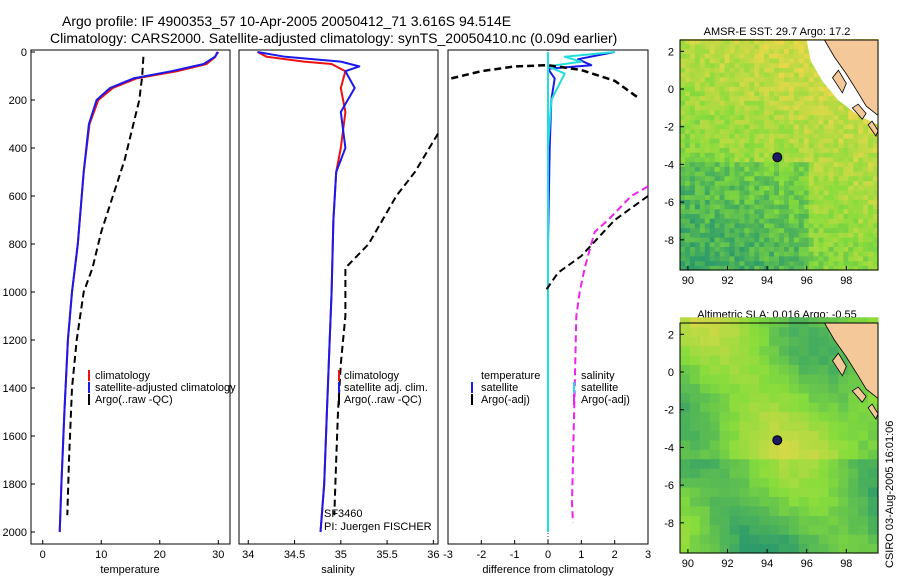 The height and width of the screenshot is (580, 900). I want to click on island, so click(859, 394).